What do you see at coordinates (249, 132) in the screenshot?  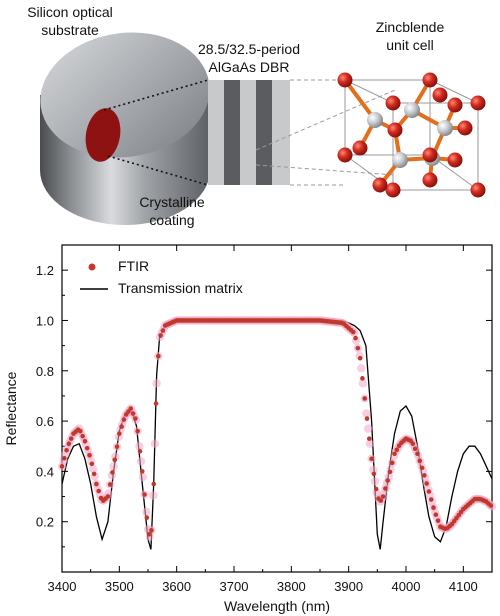 I see `dbr-stack` at bounding box center [249, 132].